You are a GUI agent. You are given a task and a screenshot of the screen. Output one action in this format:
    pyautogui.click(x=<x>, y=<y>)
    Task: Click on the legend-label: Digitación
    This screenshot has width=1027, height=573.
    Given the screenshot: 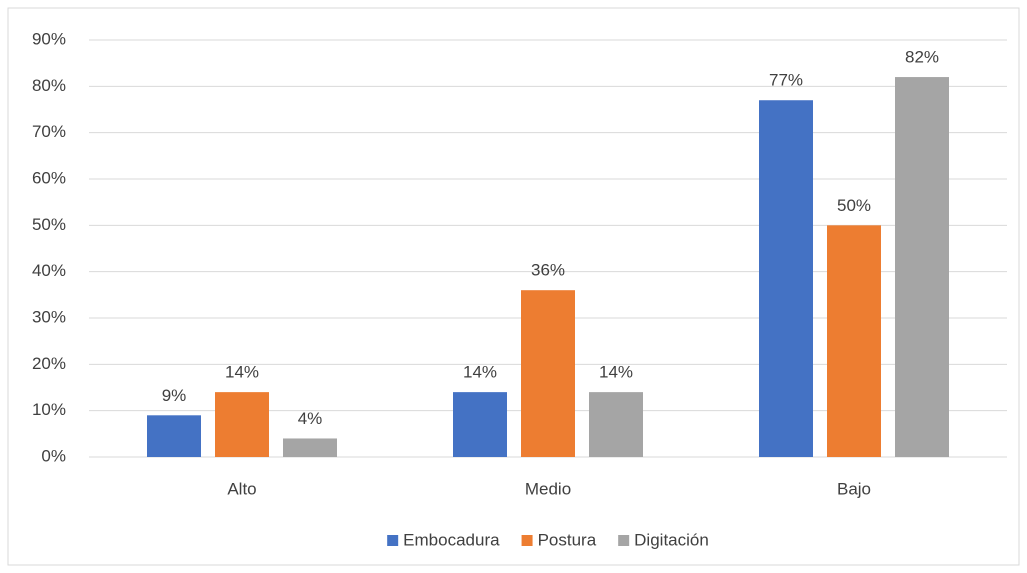 What is the action you would take?
    pyautogui.click(x=671, y=539)
    